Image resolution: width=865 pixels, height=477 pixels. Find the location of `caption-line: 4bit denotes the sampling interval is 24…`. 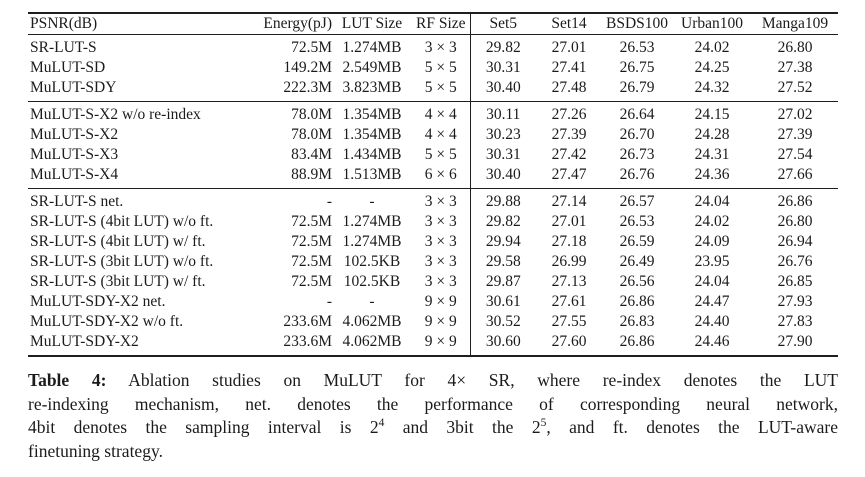

caption-line: 4bit denotes the sampling interval is 24… is located at coordinates (433, 428).